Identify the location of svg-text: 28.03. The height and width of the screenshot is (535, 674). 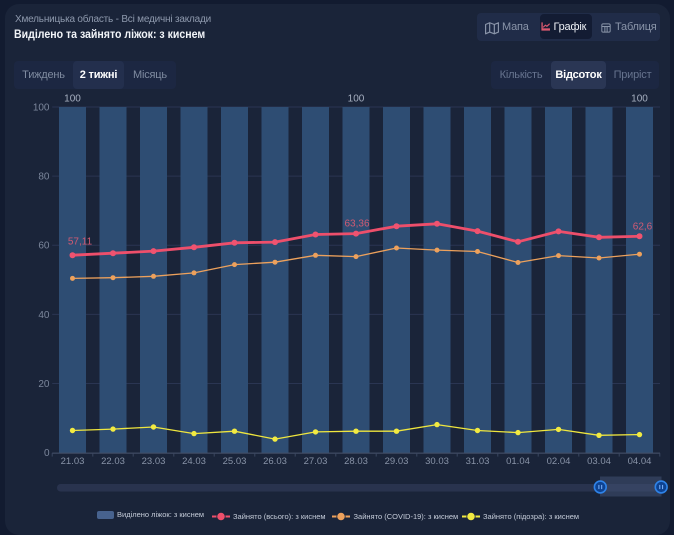
(356, 461).